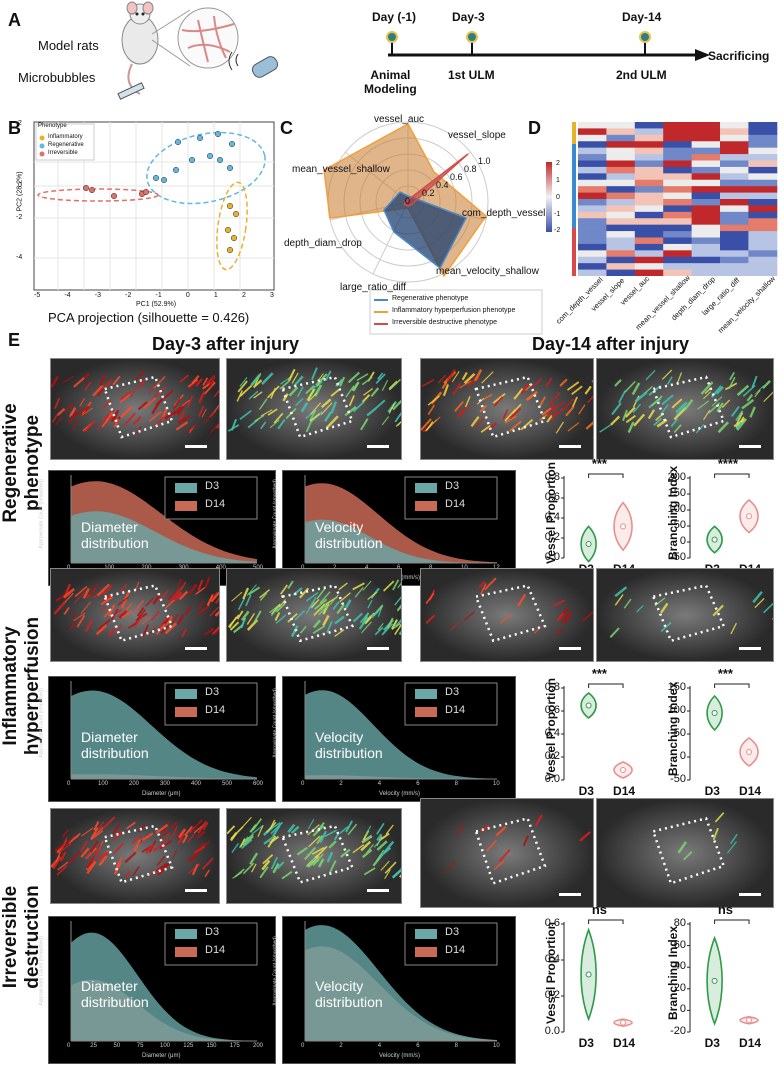  Describe the element at coordinates (552, 733) in the screenshot. I see `violin-ytick: 0.4` at that location.